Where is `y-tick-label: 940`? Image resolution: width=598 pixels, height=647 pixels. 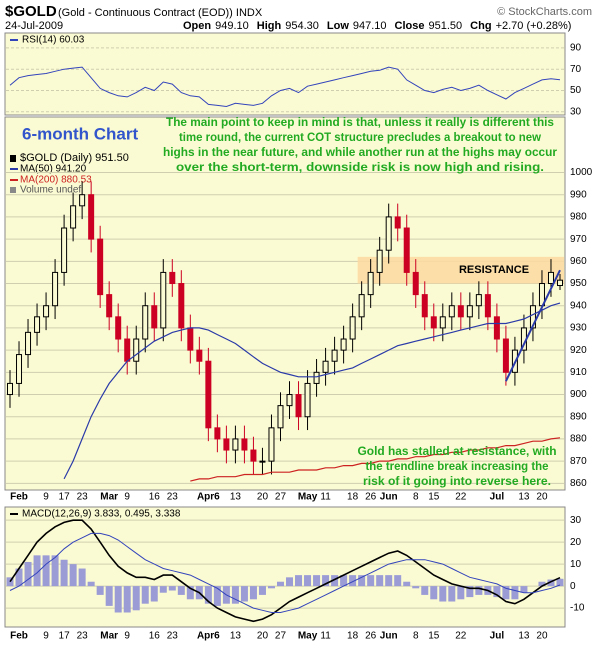
y-tick-label: 940 is located at coordinates (578, 305).